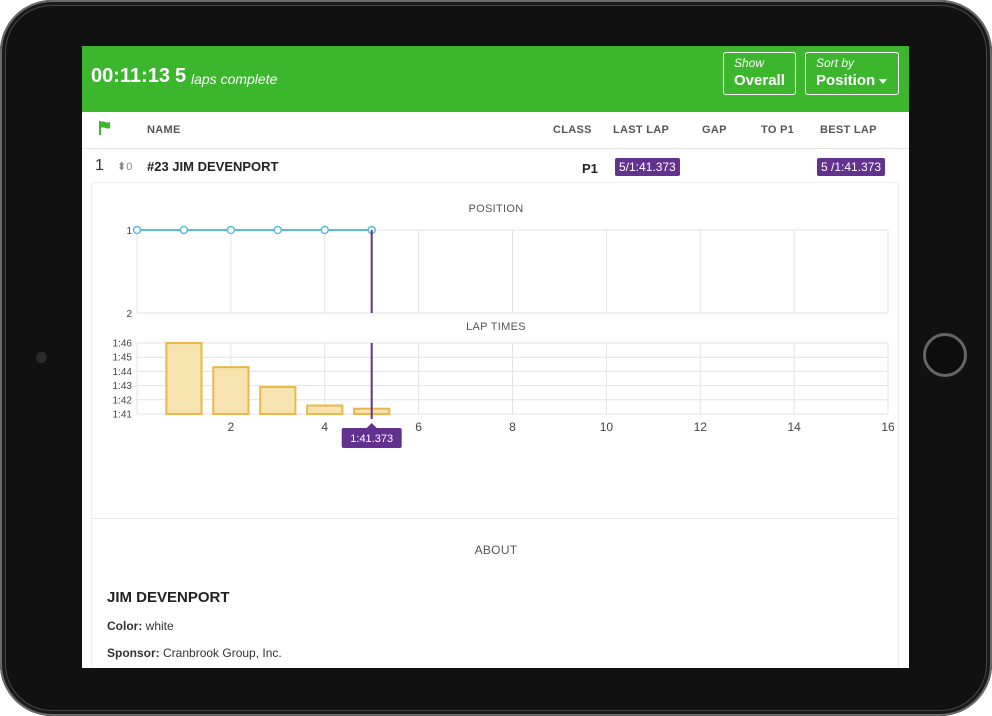  Describe the element at coordinates (701, 427) in the screenshot. I see `x-tick-label: 12` at that location.